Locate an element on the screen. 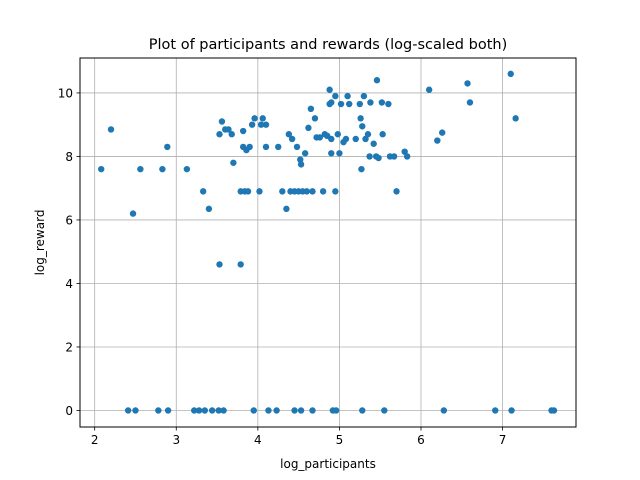 This screenshot has height=480, width=640. x-axis-title: log_participants is located at coordinates (328, 464).